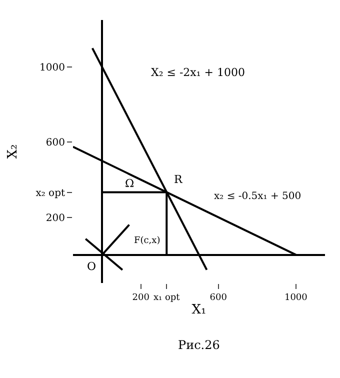 The height and width of the screenshot is (378, 340). Describe the element at coordinates (141, 297) in the screenshot. I see `x-tick-label: 200` at that location.